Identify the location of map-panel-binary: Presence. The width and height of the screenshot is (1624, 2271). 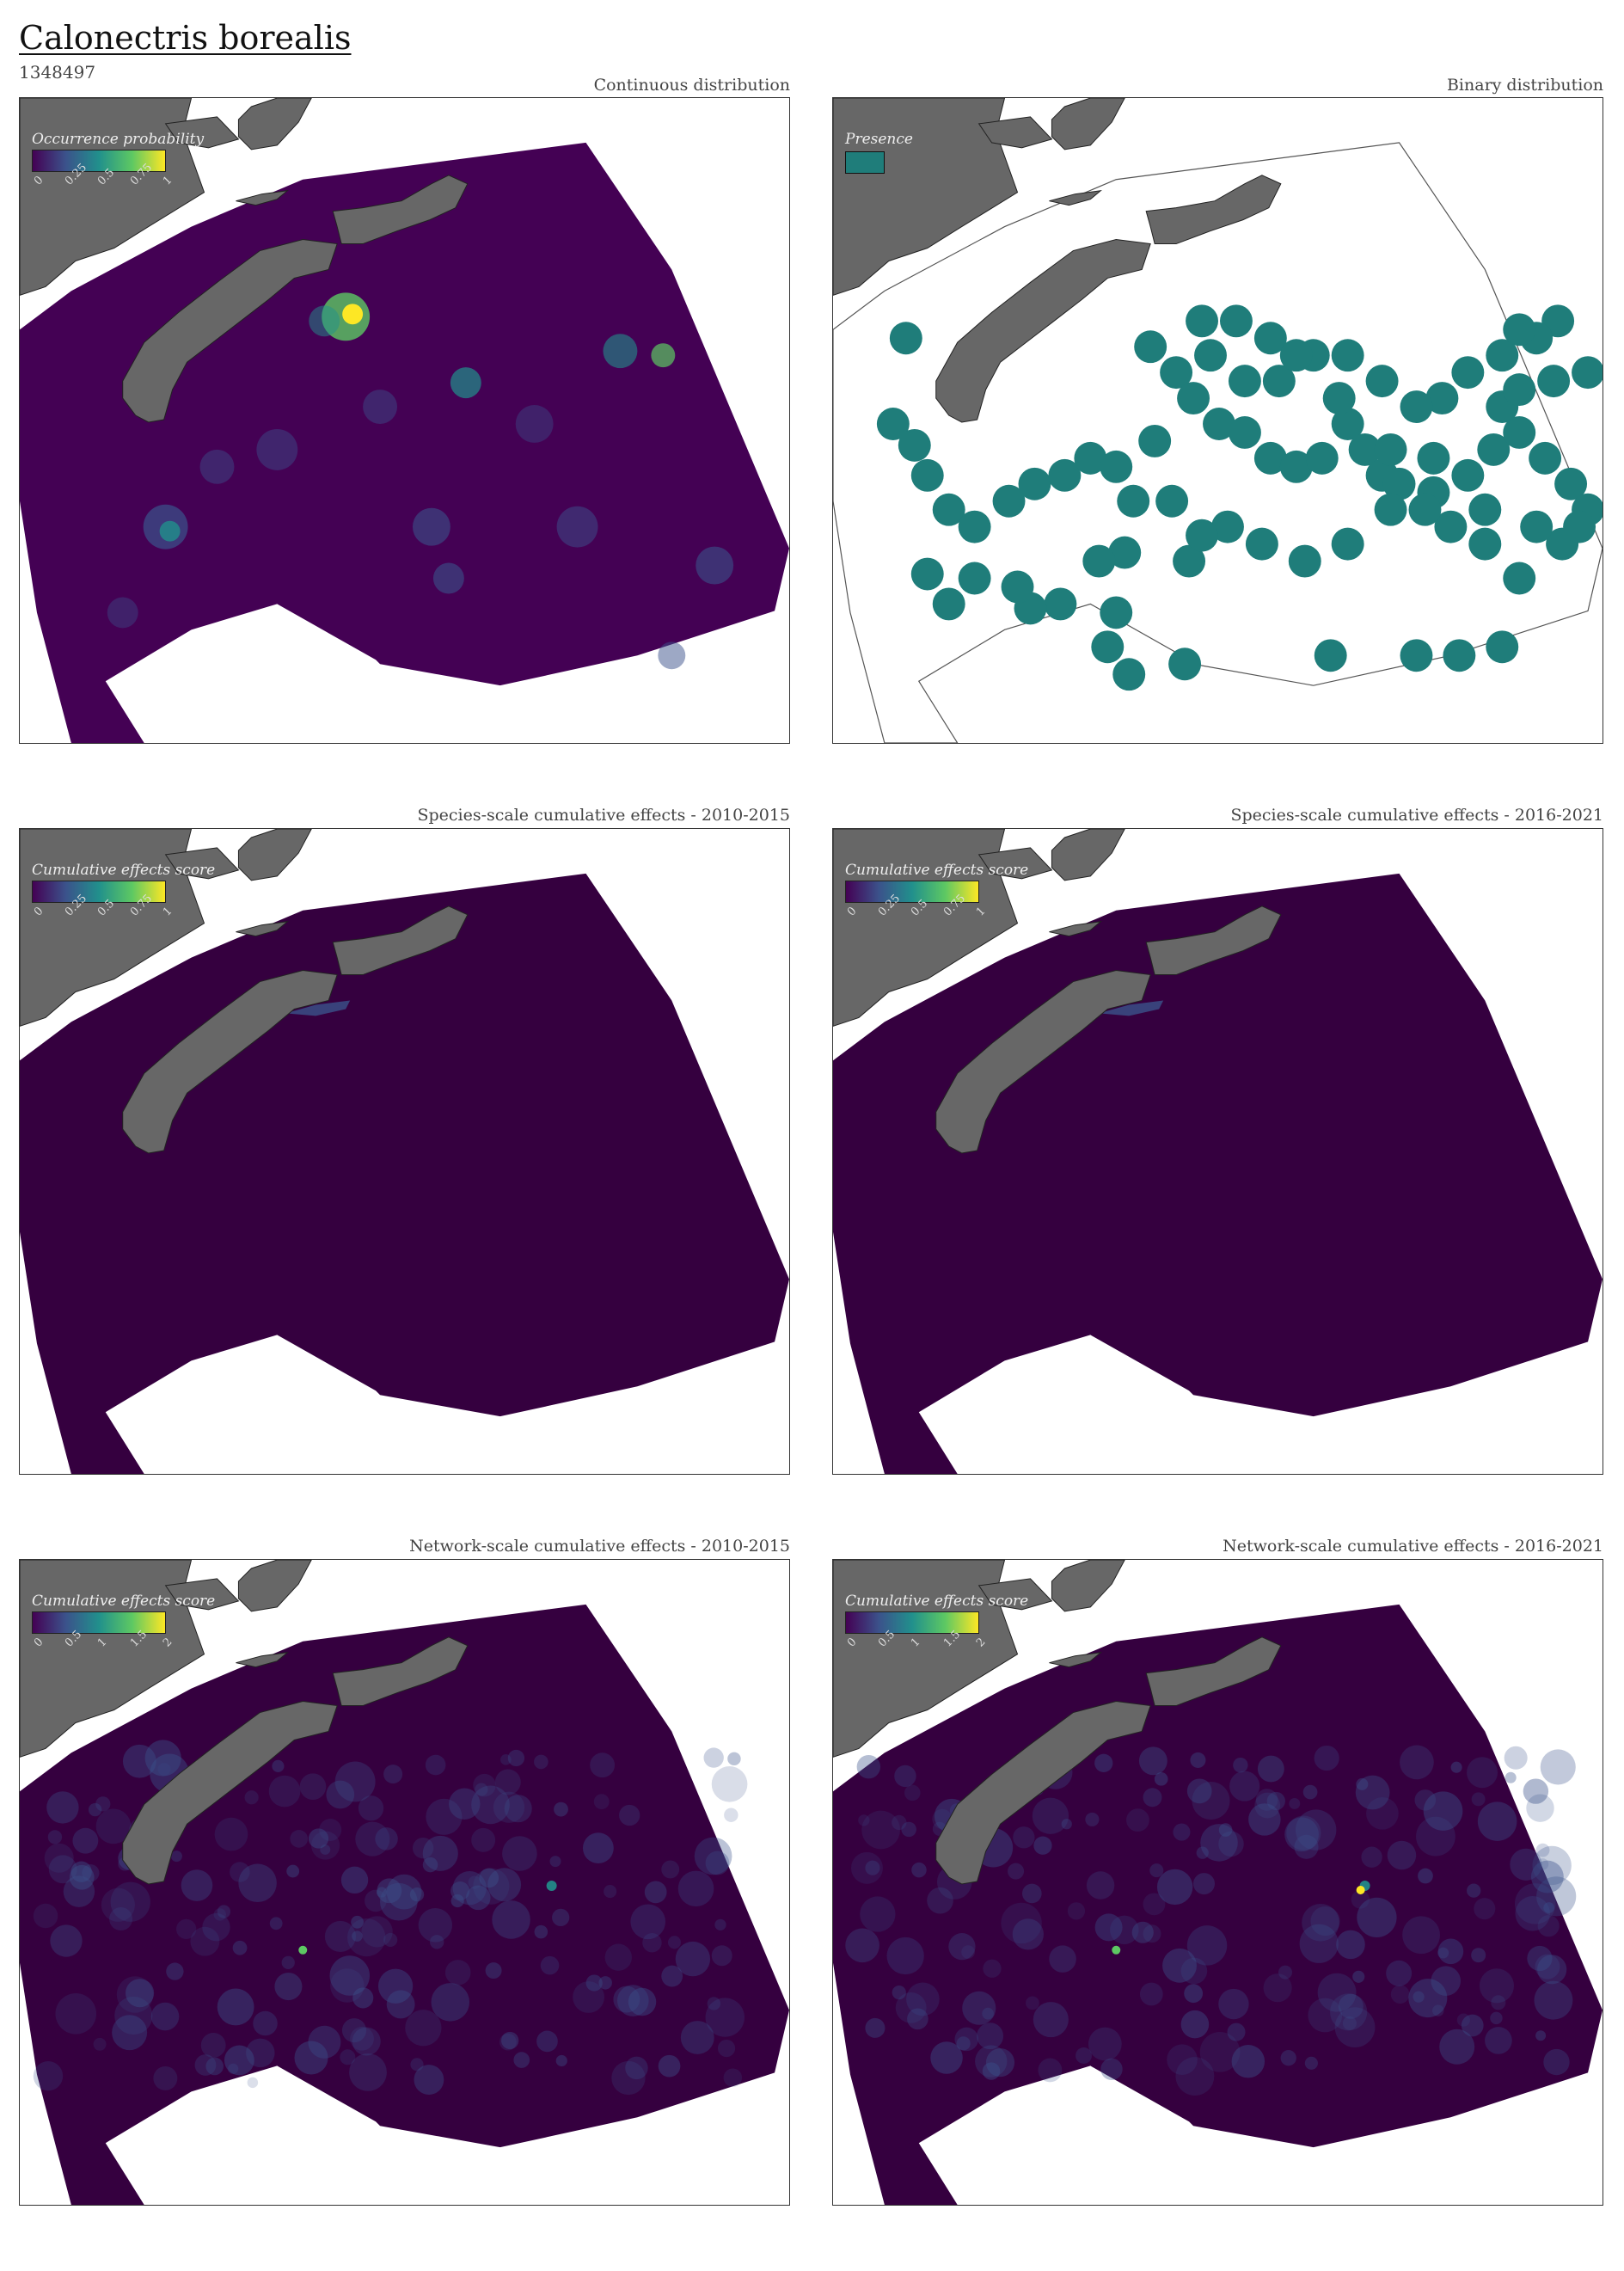
(1217, 421).